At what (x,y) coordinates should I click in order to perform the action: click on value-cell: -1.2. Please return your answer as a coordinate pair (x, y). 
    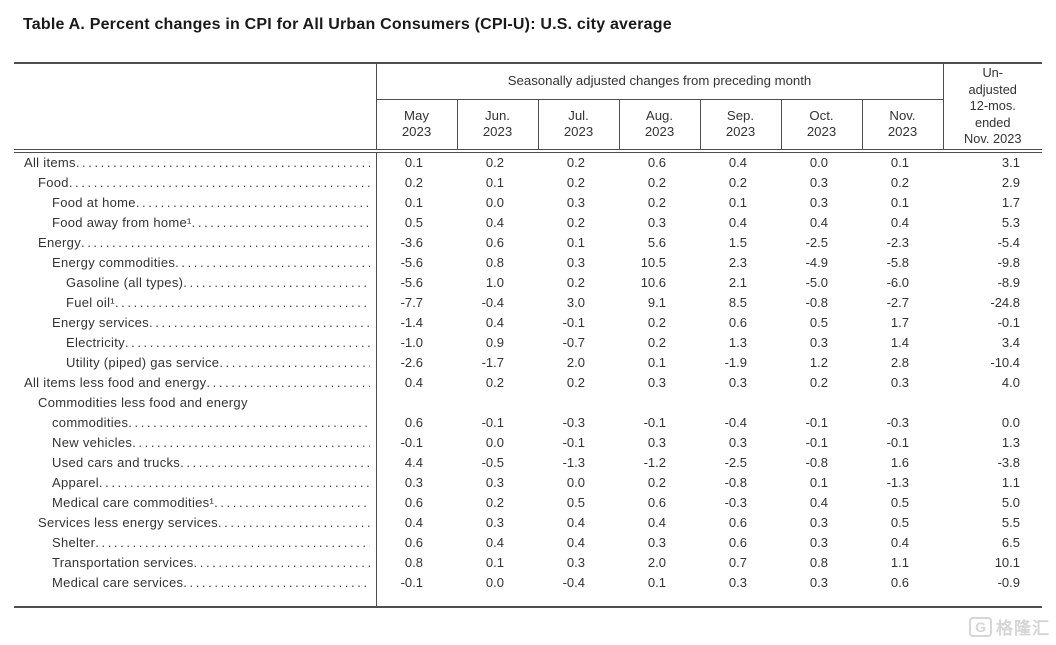
    Looking at the image, I should click on (654, 462).